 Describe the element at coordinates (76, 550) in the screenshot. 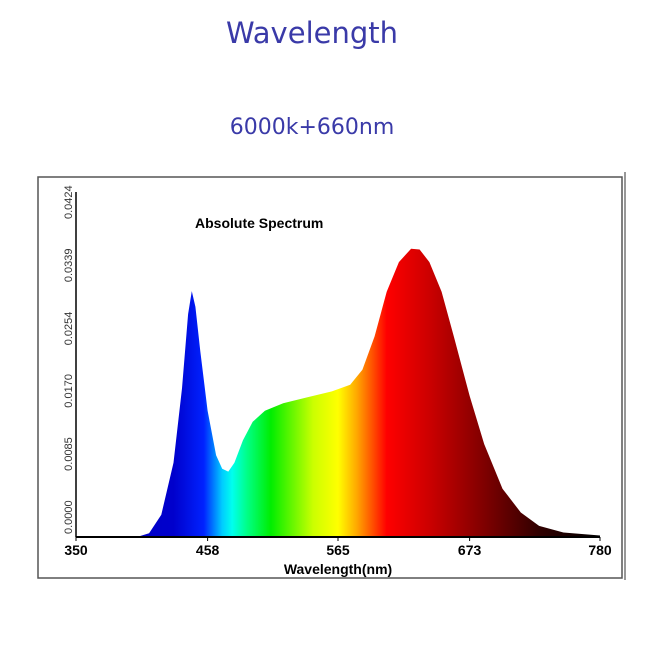

I see `x-tick-label: 350` at that location.